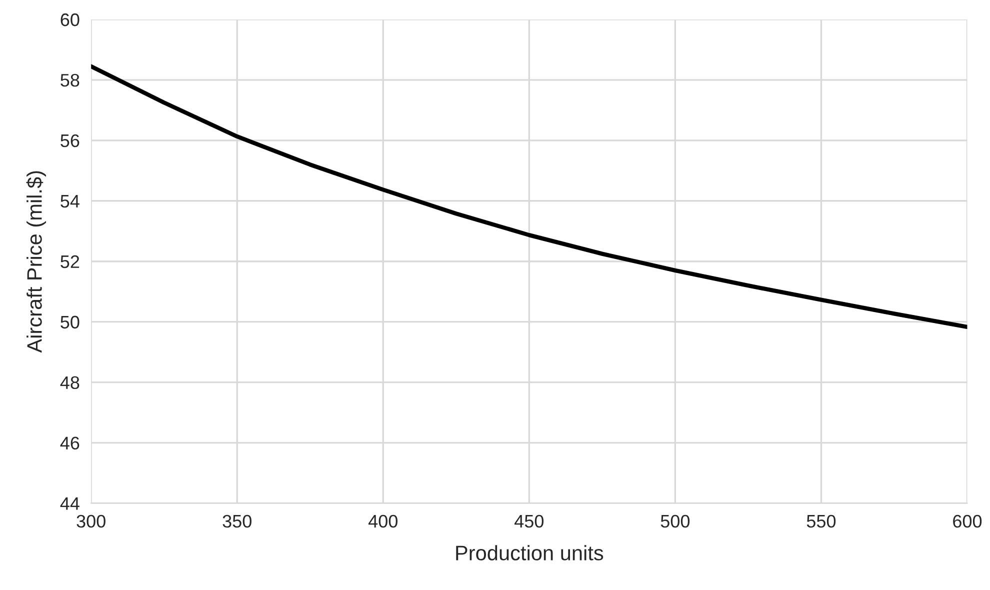 The image size is (990, 590). What do you see at coordinates (530, 552) in the screenshot?
I see `x-axis-title: Production units` at bounding box center [530, 552].